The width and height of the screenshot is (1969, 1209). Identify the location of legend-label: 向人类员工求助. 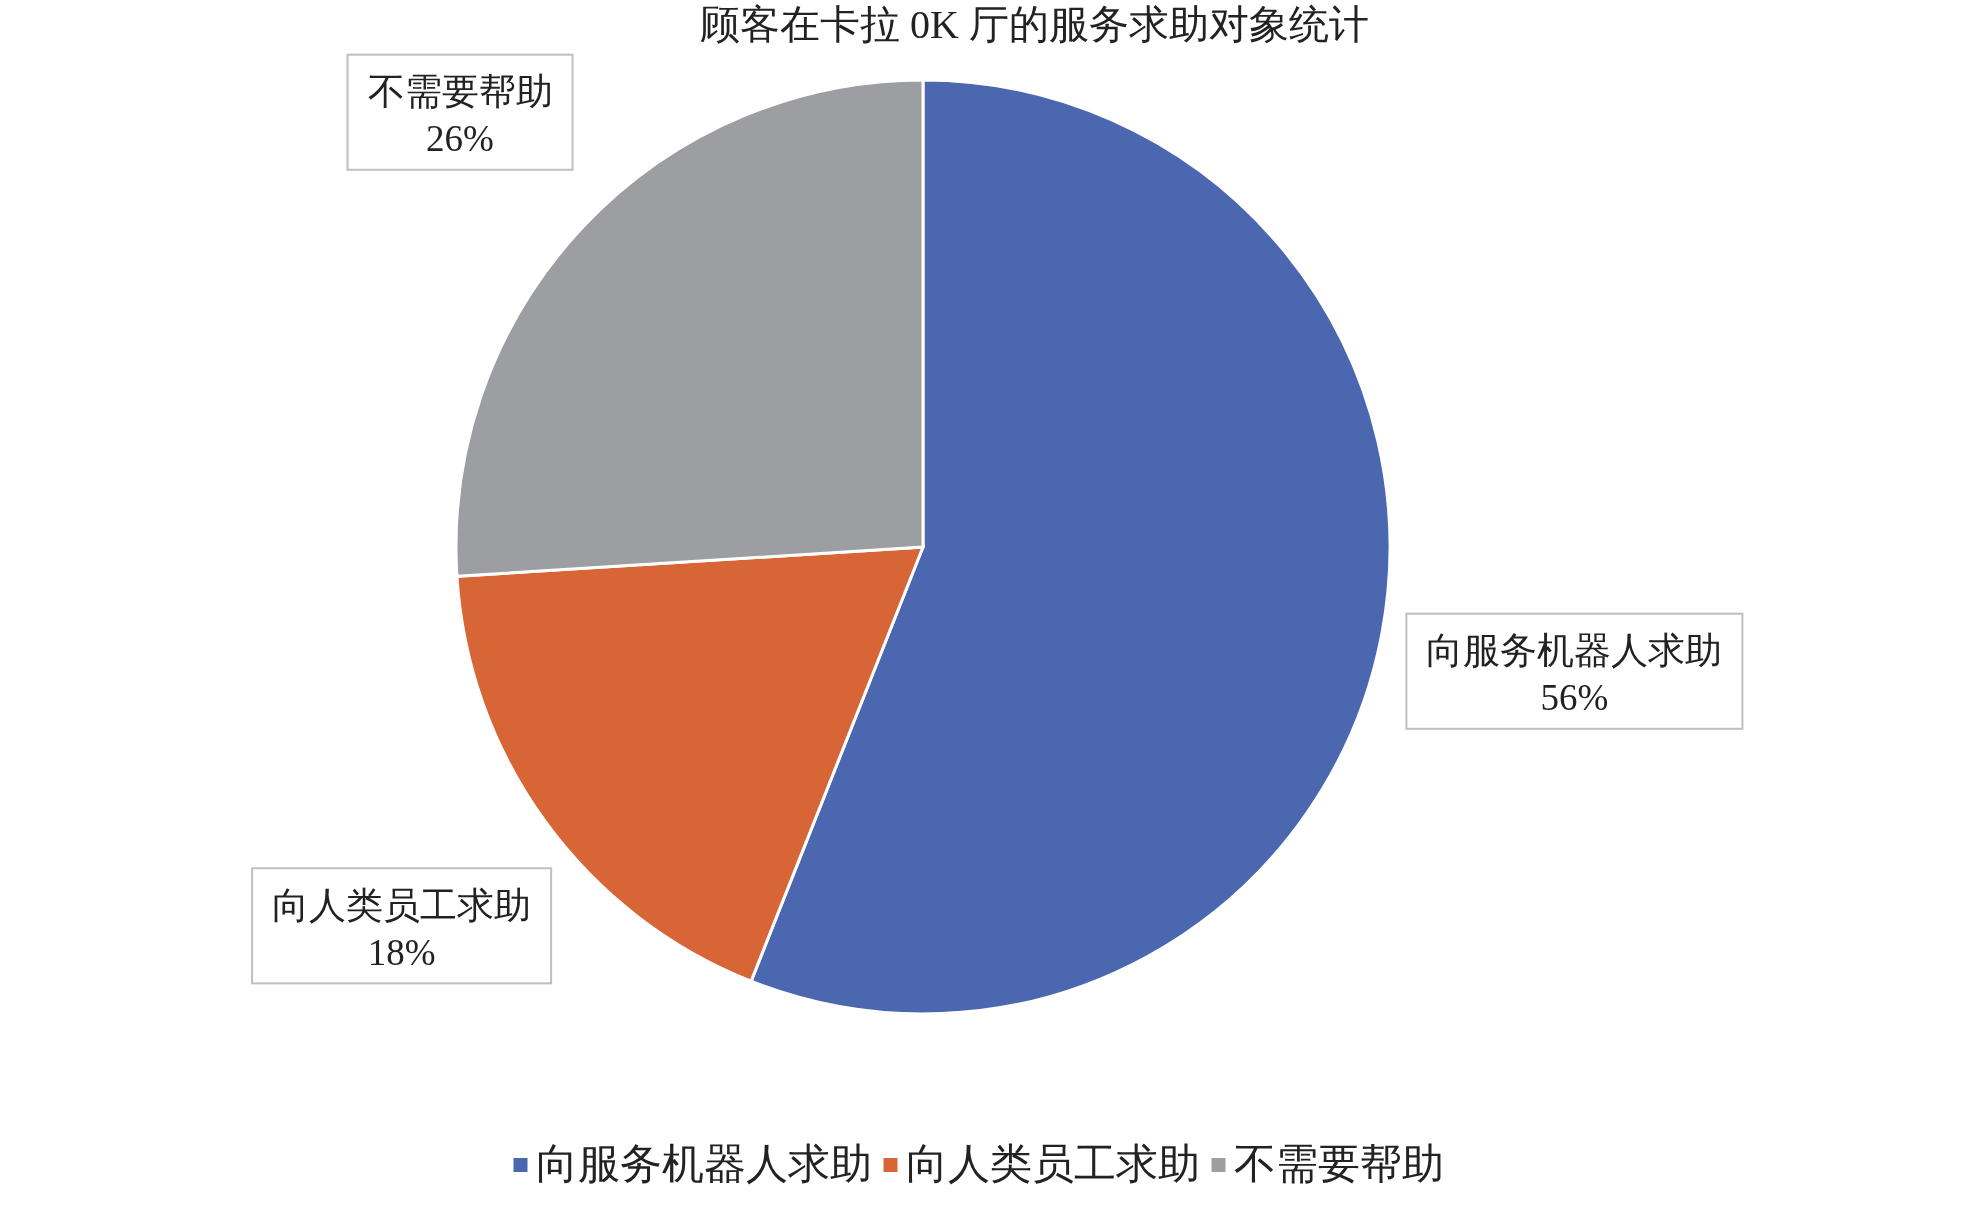
(1052, 1164).